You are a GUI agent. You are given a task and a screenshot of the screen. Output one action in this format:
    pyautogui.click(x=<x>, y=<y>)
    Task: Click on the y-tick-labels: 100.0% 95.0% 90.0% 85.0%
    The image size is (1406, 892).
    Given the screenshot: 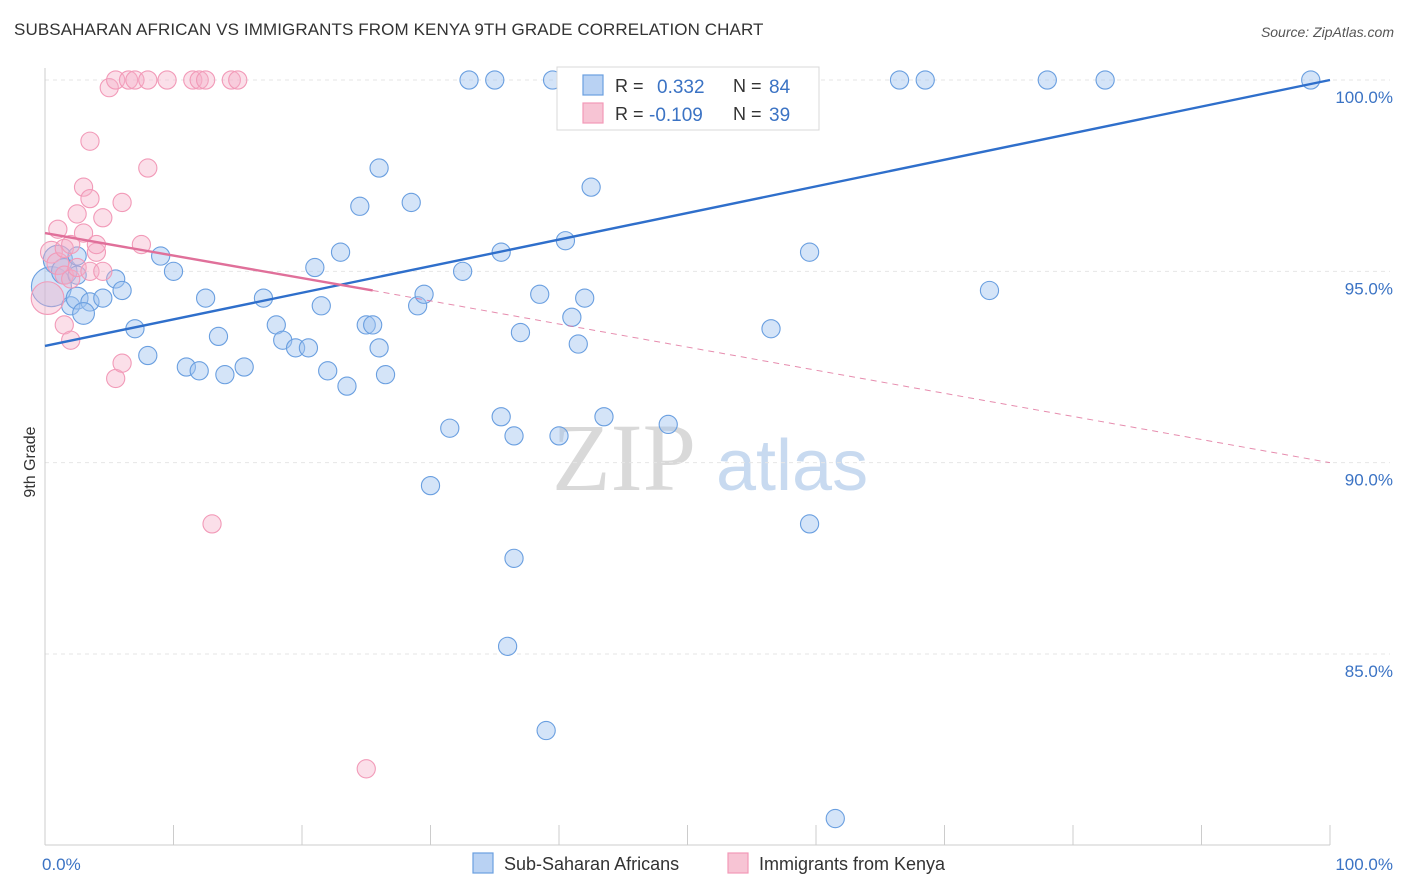 What is the action you would take?
    pyautogui.click(x=1364, y=384)
    